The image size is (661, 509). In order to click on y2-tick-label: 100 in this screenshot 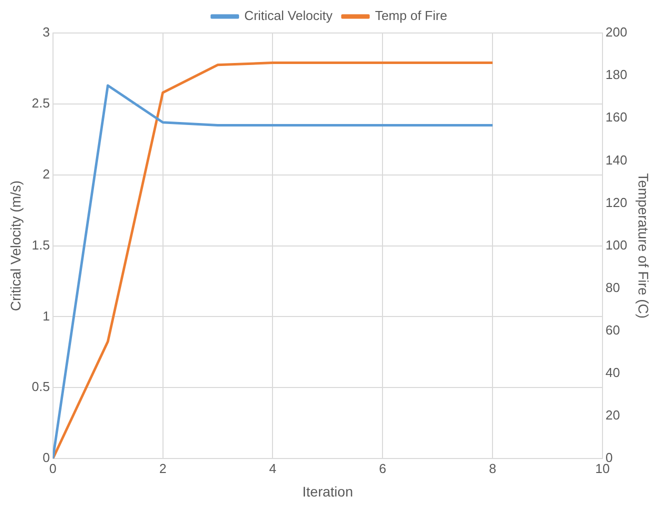, I will do `click(617, 244)`.